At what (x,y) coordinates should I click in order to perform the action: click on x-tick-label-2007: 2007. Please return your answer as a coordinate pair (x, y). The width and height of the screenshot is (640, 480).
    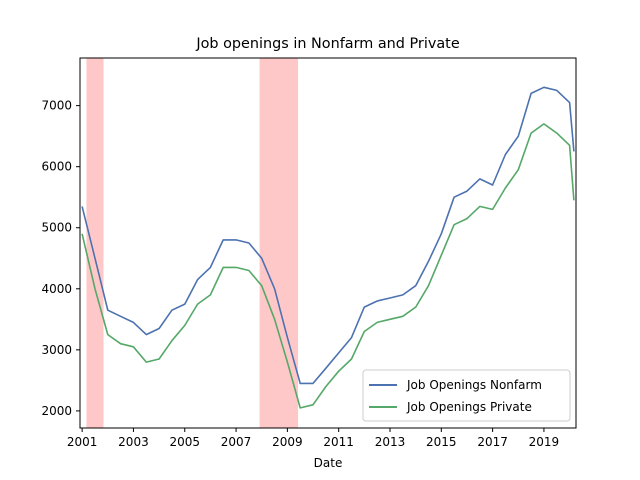
    Looking at the image, I should click on (236, 442).